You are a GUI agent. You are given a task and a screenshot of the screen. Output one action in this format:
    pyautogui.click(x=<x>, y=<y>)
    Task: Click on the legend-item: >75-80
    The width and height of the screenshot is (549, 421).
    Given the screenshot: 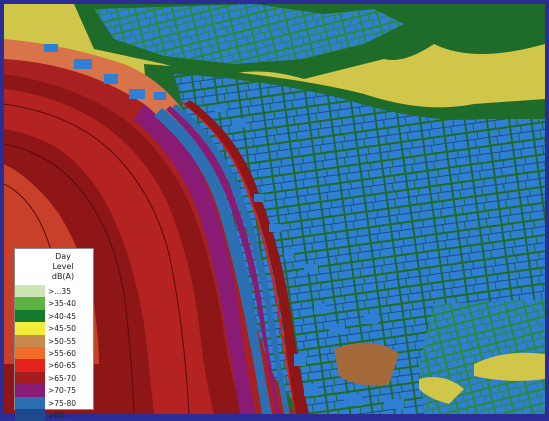 What is the action you would take?
    pyautogui.click(x=54, y=402)
    